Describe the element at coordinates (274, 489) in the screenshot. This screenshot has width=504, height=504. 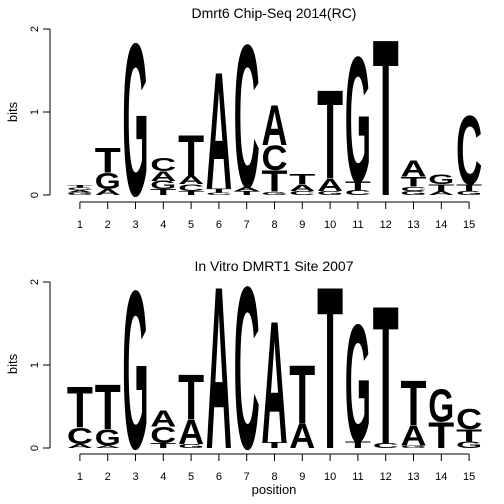
I see `x-axis-label: position` at that location.